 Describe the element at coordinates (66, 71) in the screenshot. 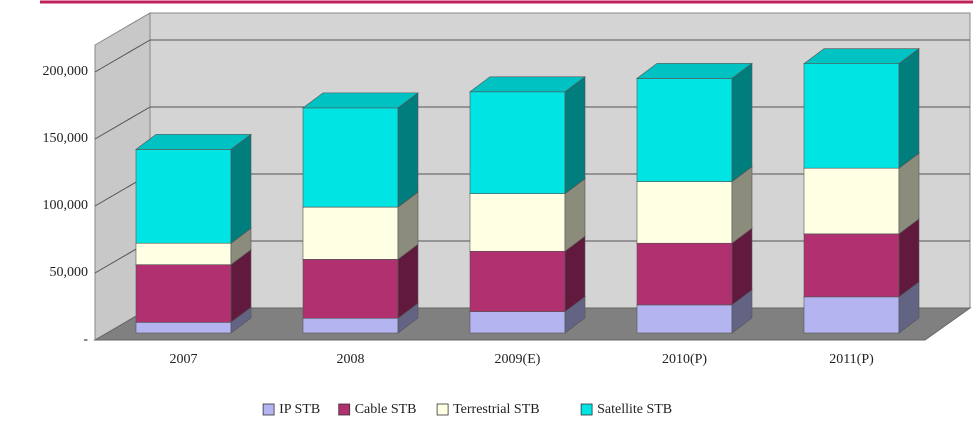

I see `y-tick-label: 200,000` at that location.